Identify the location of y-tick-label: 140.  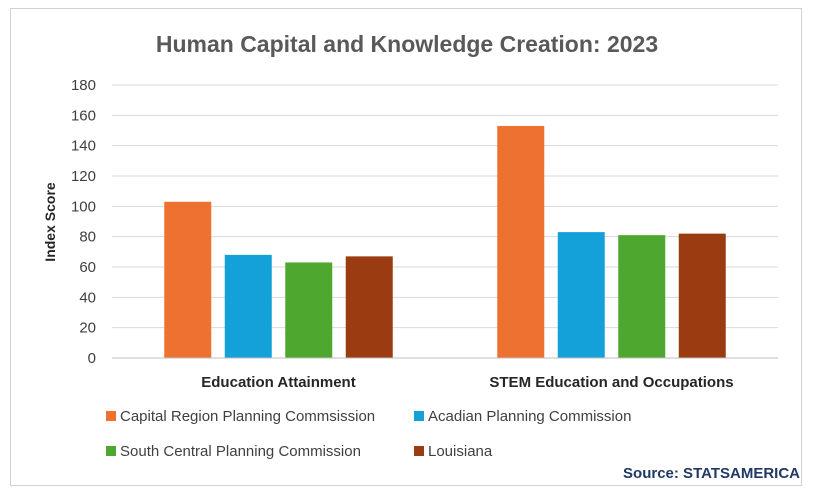
(83, 146).